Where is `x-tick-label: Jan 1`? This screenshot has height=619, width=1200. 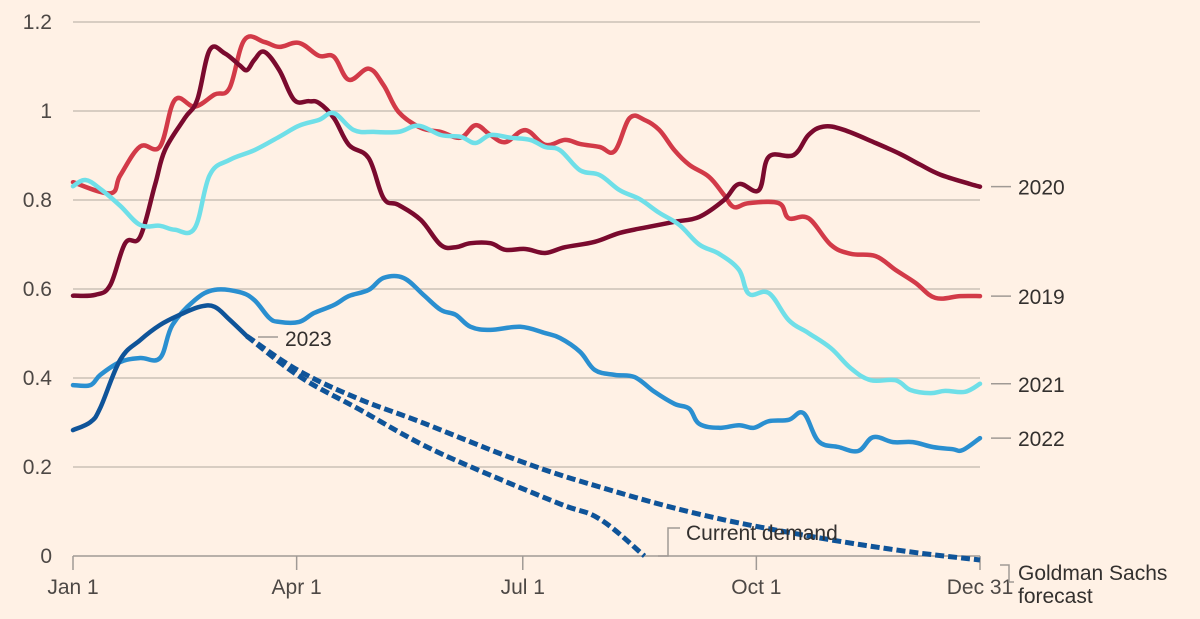
x-tick-label: Jan 1 is located at coordinates (72, 587).